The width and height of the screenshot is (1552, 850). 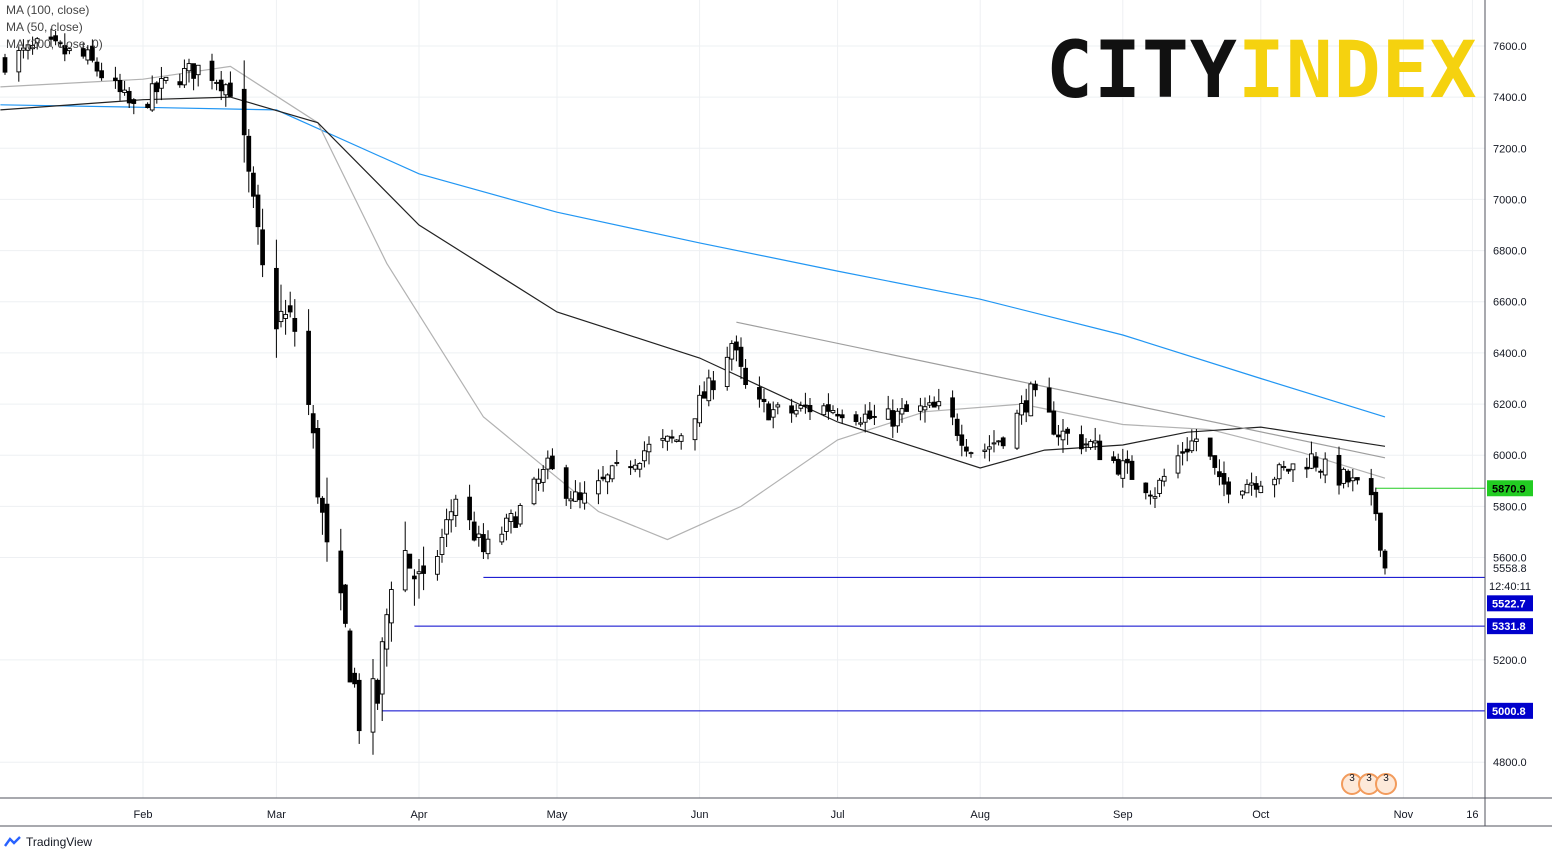 What do you see at coordinates (1123, 815) in the screenshot?
I see `x-tick-label: Sep` at bounding box center [1123, 815].